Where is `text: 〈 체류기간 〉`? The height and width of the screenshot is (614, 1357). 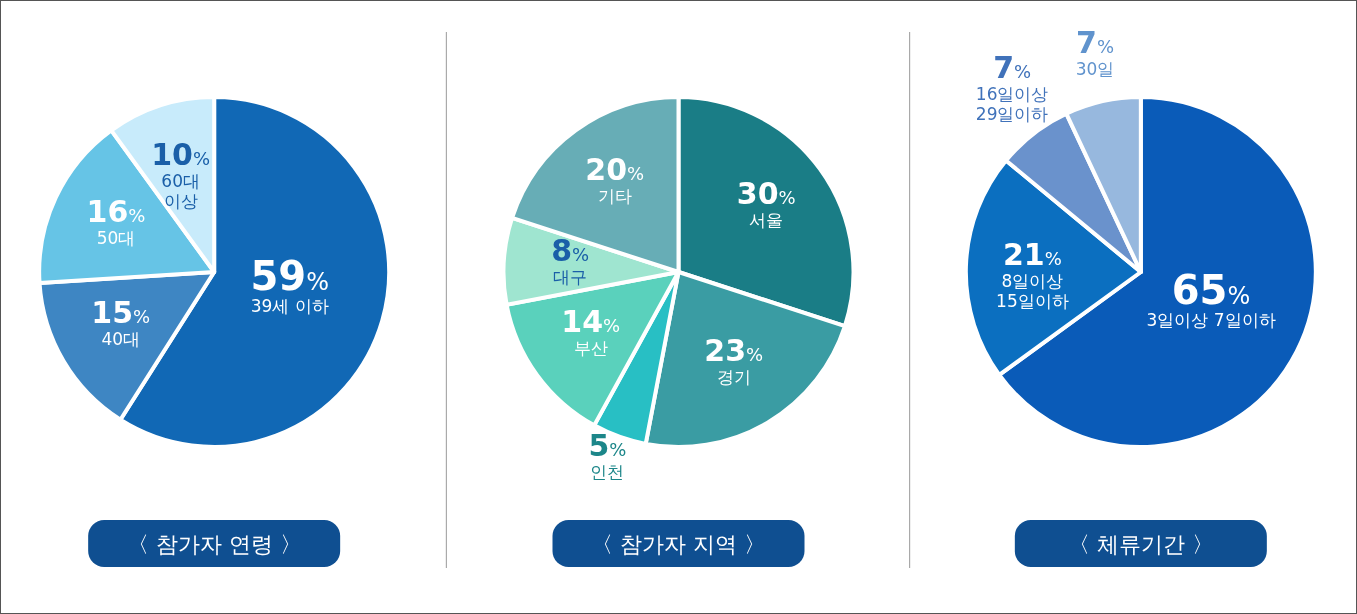 text: 〈 체류기간 〉 is located at coordinates (1140, 544).